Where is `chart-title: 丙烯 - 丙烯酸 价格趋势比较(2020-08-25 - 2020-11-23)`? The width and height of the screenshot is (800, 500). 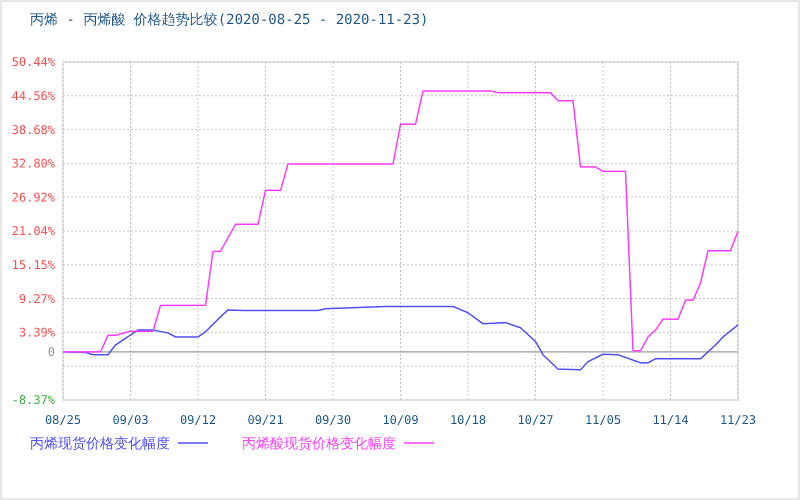
chart-title: 丙烯 - 丙烯酸 价格趋势比较(2020-08-25 - 2020-11-23) is located at coordinates (229, 20).